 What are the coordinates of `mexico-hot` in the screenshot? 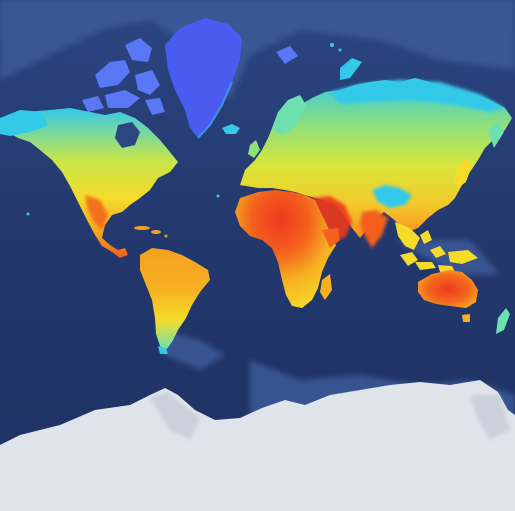 It's located at (96, 212).